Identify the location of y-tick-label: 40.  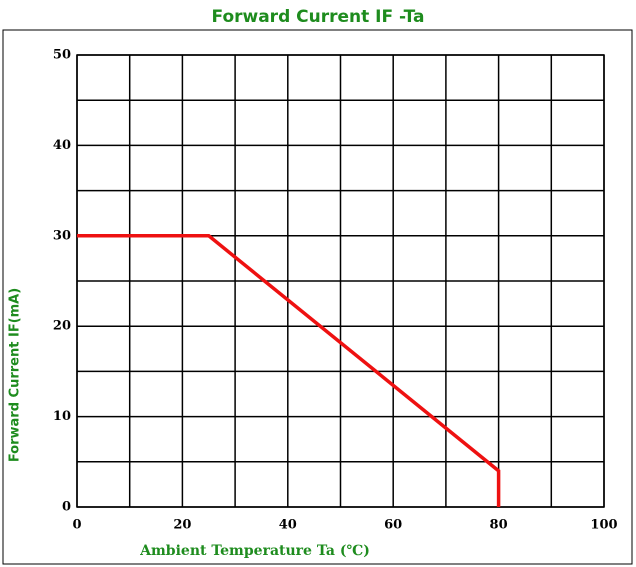
(62, 145).